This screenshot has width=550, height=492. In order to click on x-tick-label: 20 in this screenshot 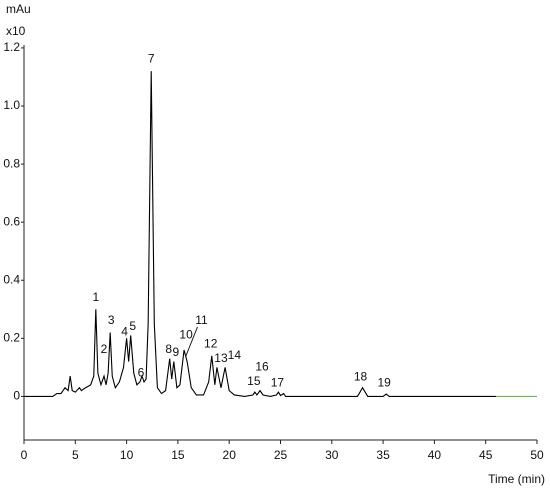, I will do `click(230, 455)`.